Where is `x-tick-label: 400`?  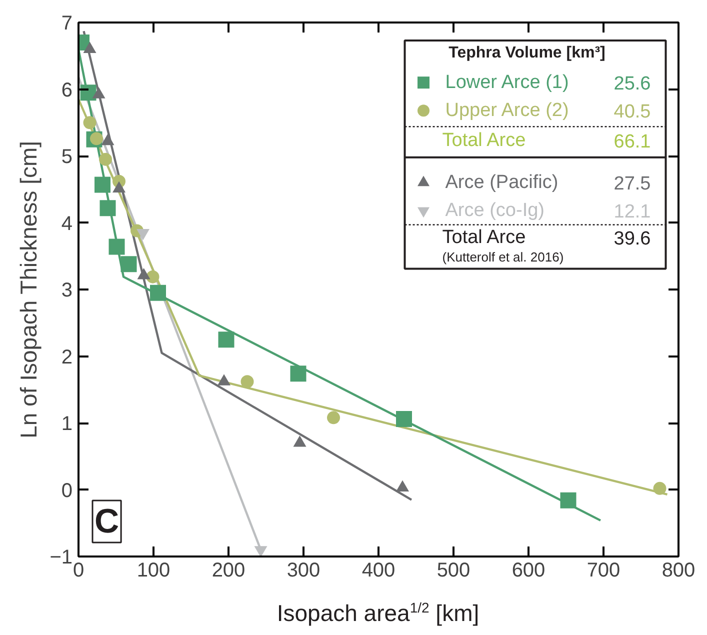
x-tick-label: 400 is located at coordinates (379, 571).